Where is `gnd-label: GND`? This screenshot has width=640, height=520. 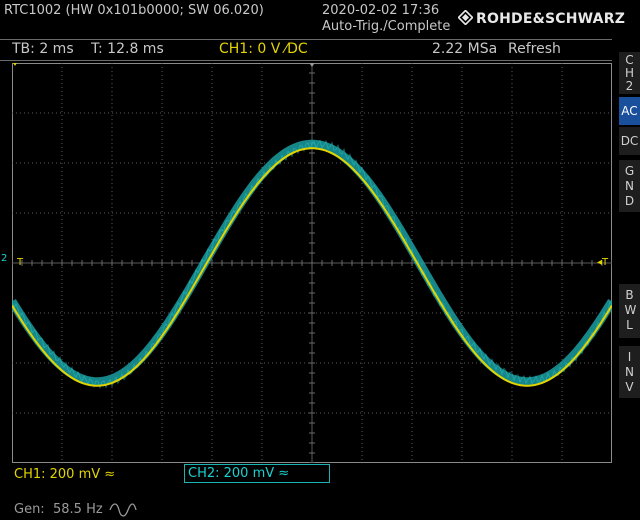 gnd-label: GND is located at coordinates (629, 186).